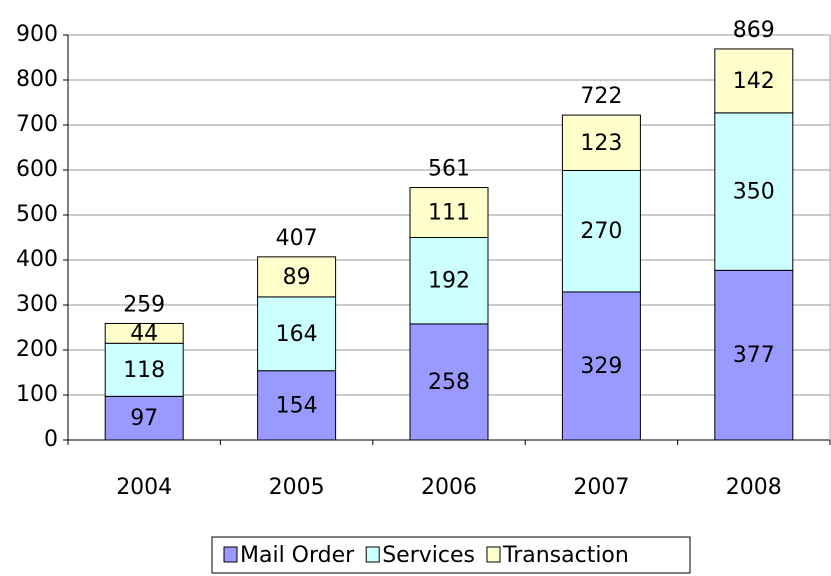 The image size is (831, 576). I want to click on value-label: 123, so click(601, 143).